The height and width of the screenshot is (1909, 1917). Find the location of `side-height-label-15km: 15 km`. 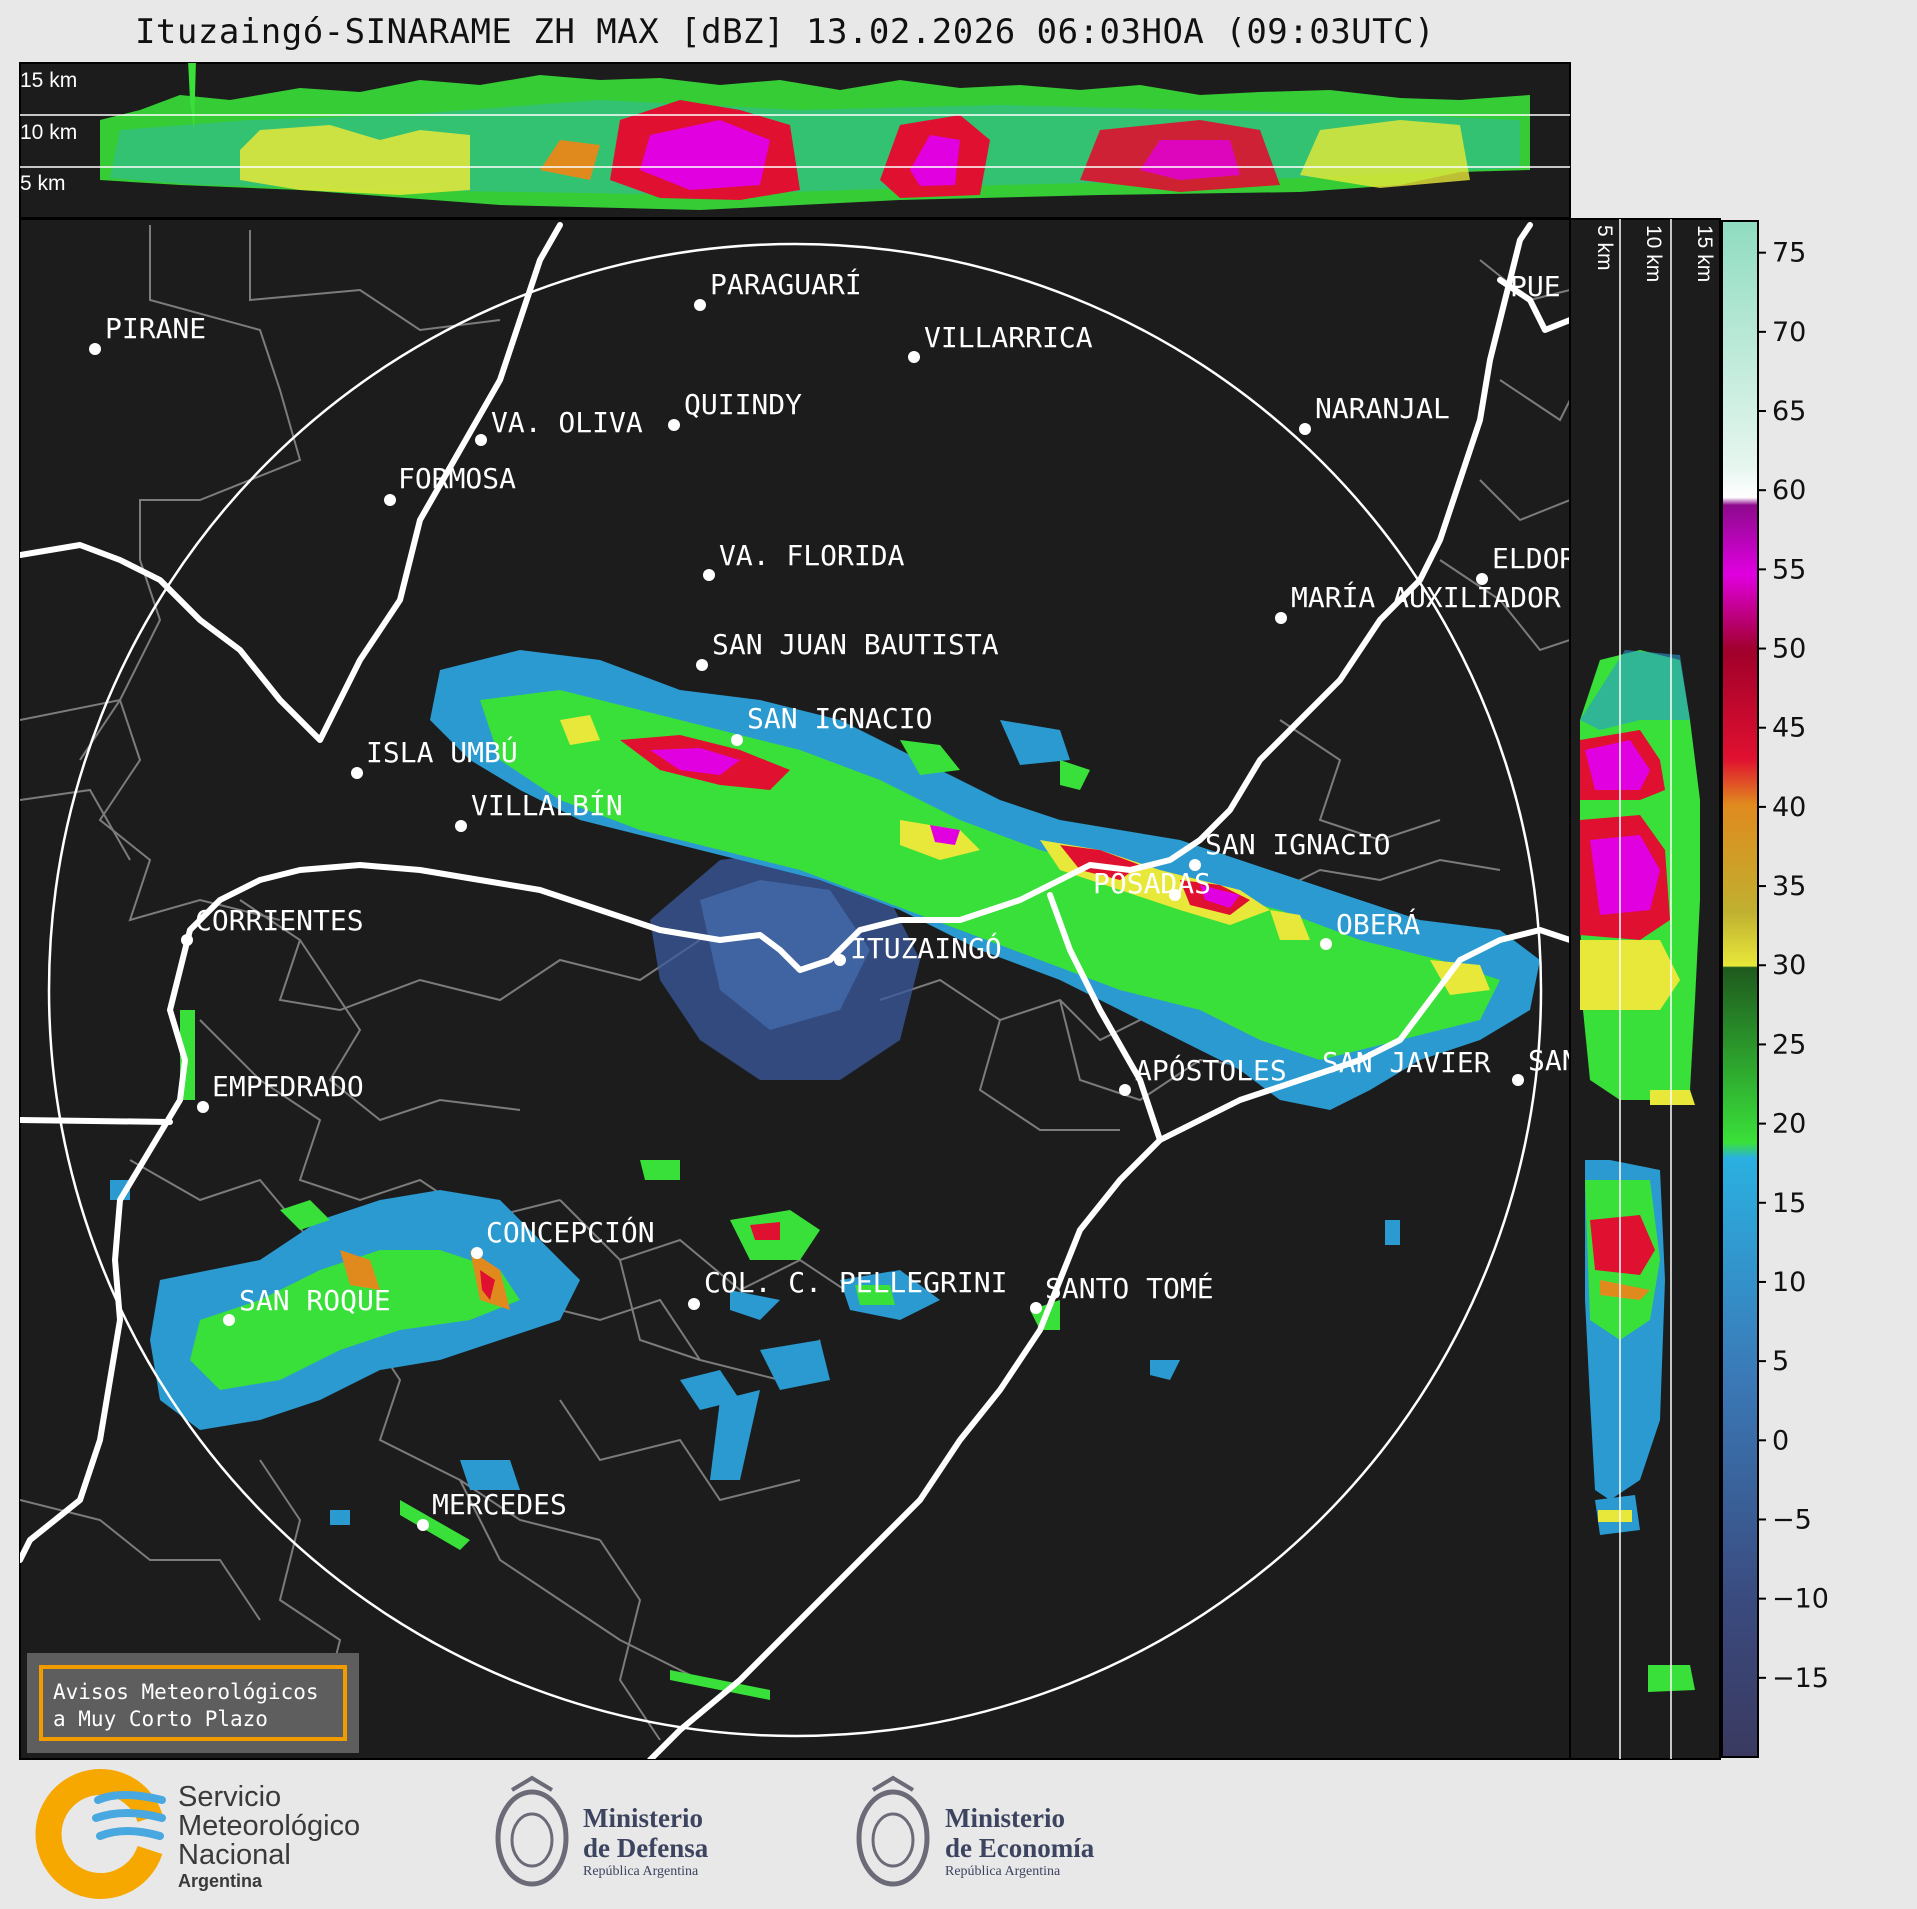

side-height-label-15km: 15 km is located at coordinates (1704, 253).